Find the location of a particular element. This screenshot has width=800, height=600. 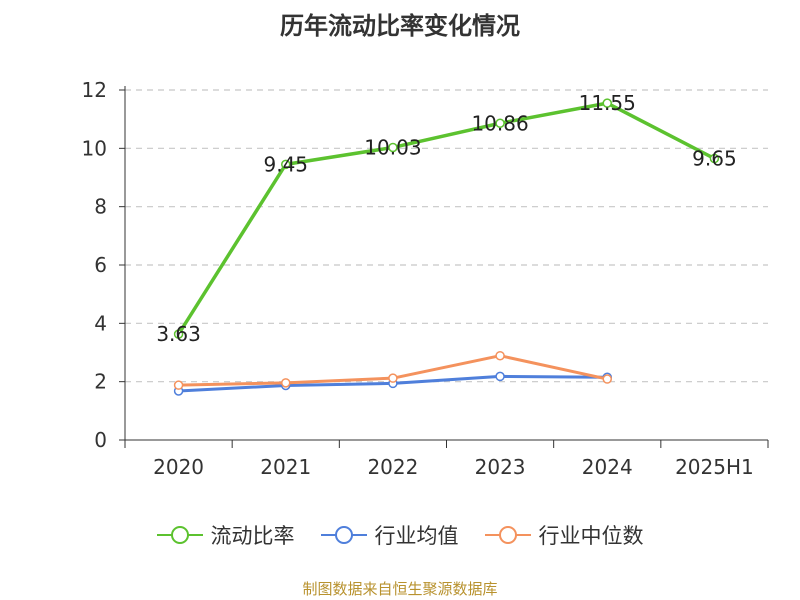

data-label: 10.03 is located at coordinates (392, 147).